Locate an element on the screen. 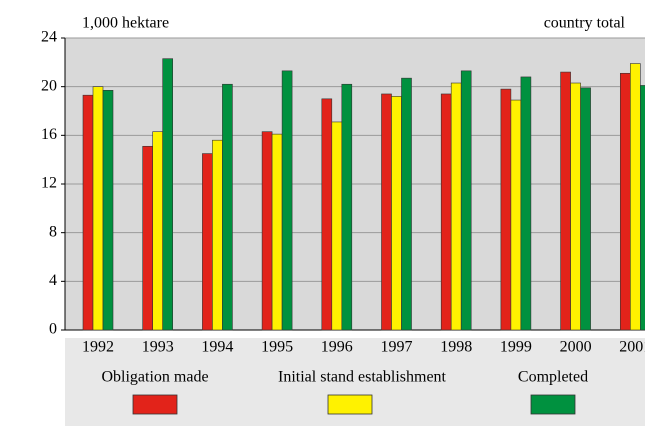 The height and width of the screenshot is (426, 645). x-tick-label: 2000 is located at coordinates (576, 347).